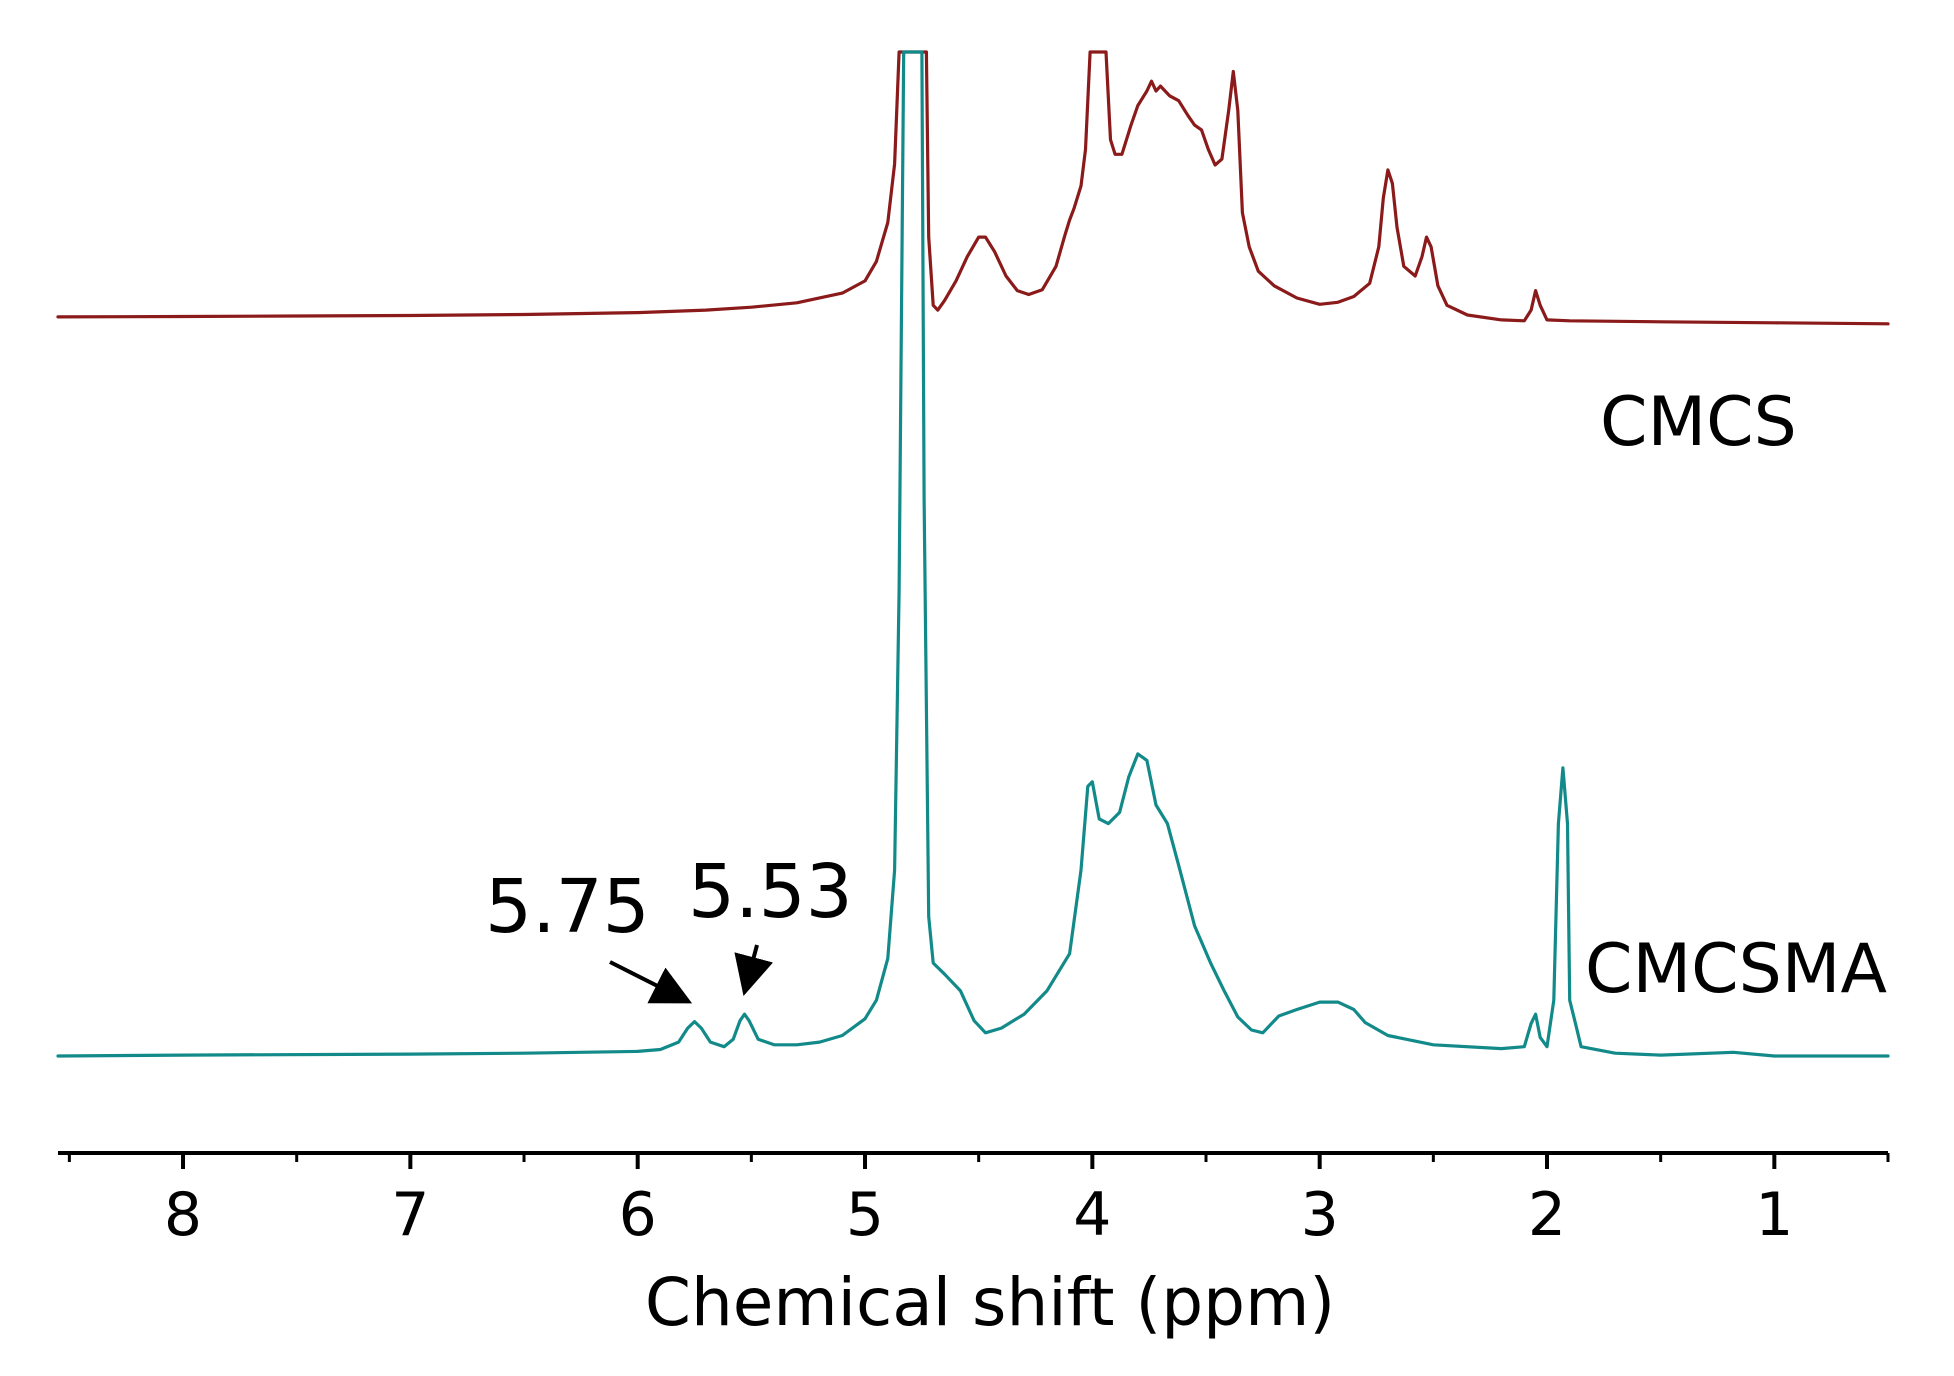  I want to click on x-tick-label-2: 2, so click(1547, 1215).